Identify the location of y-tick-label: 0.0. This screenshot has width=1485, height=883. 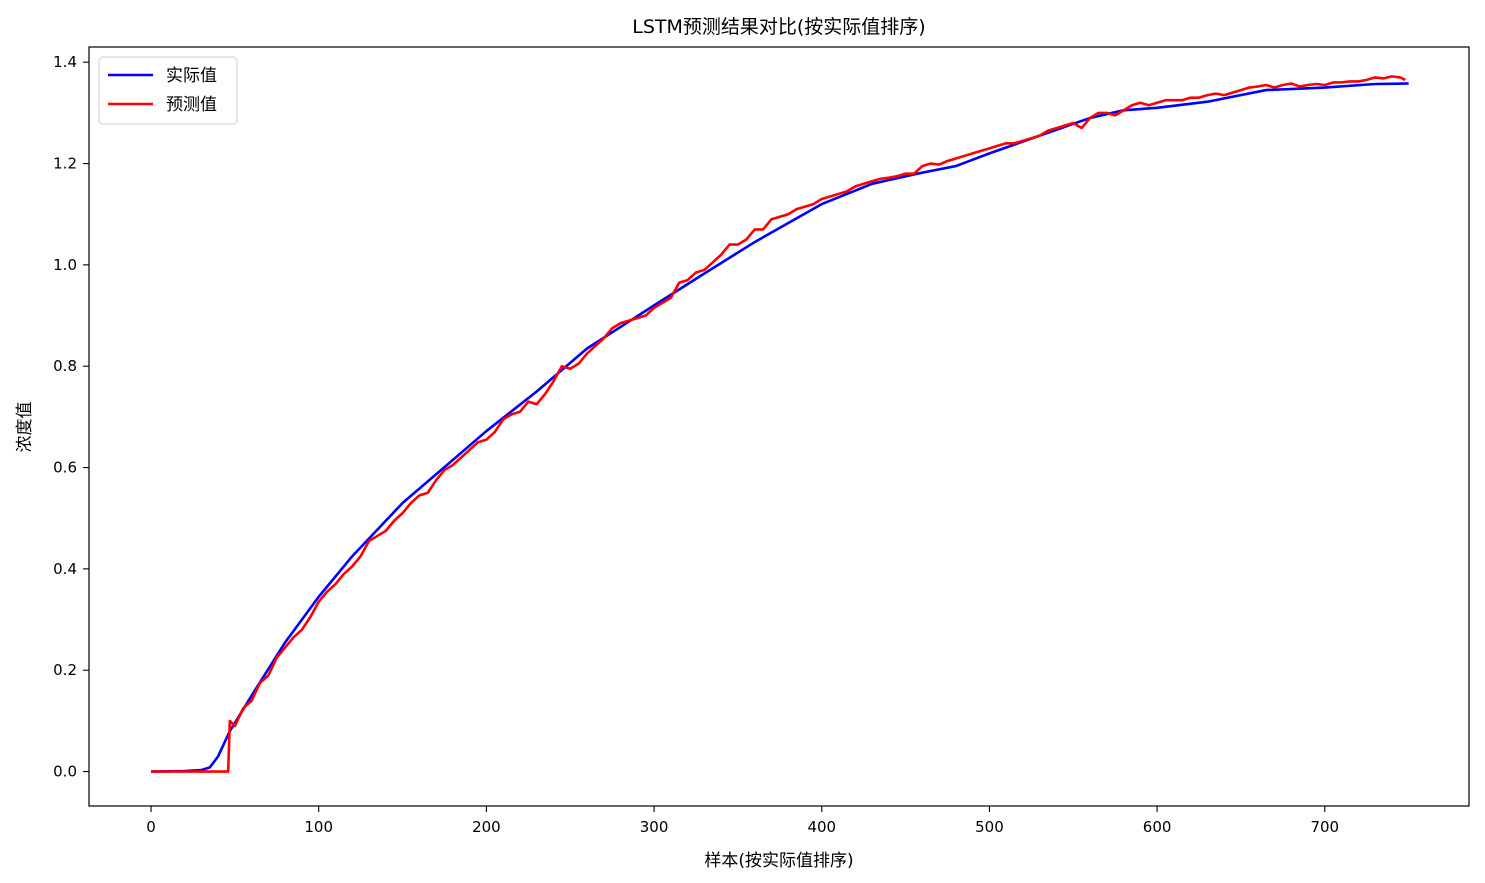
(65, 772).